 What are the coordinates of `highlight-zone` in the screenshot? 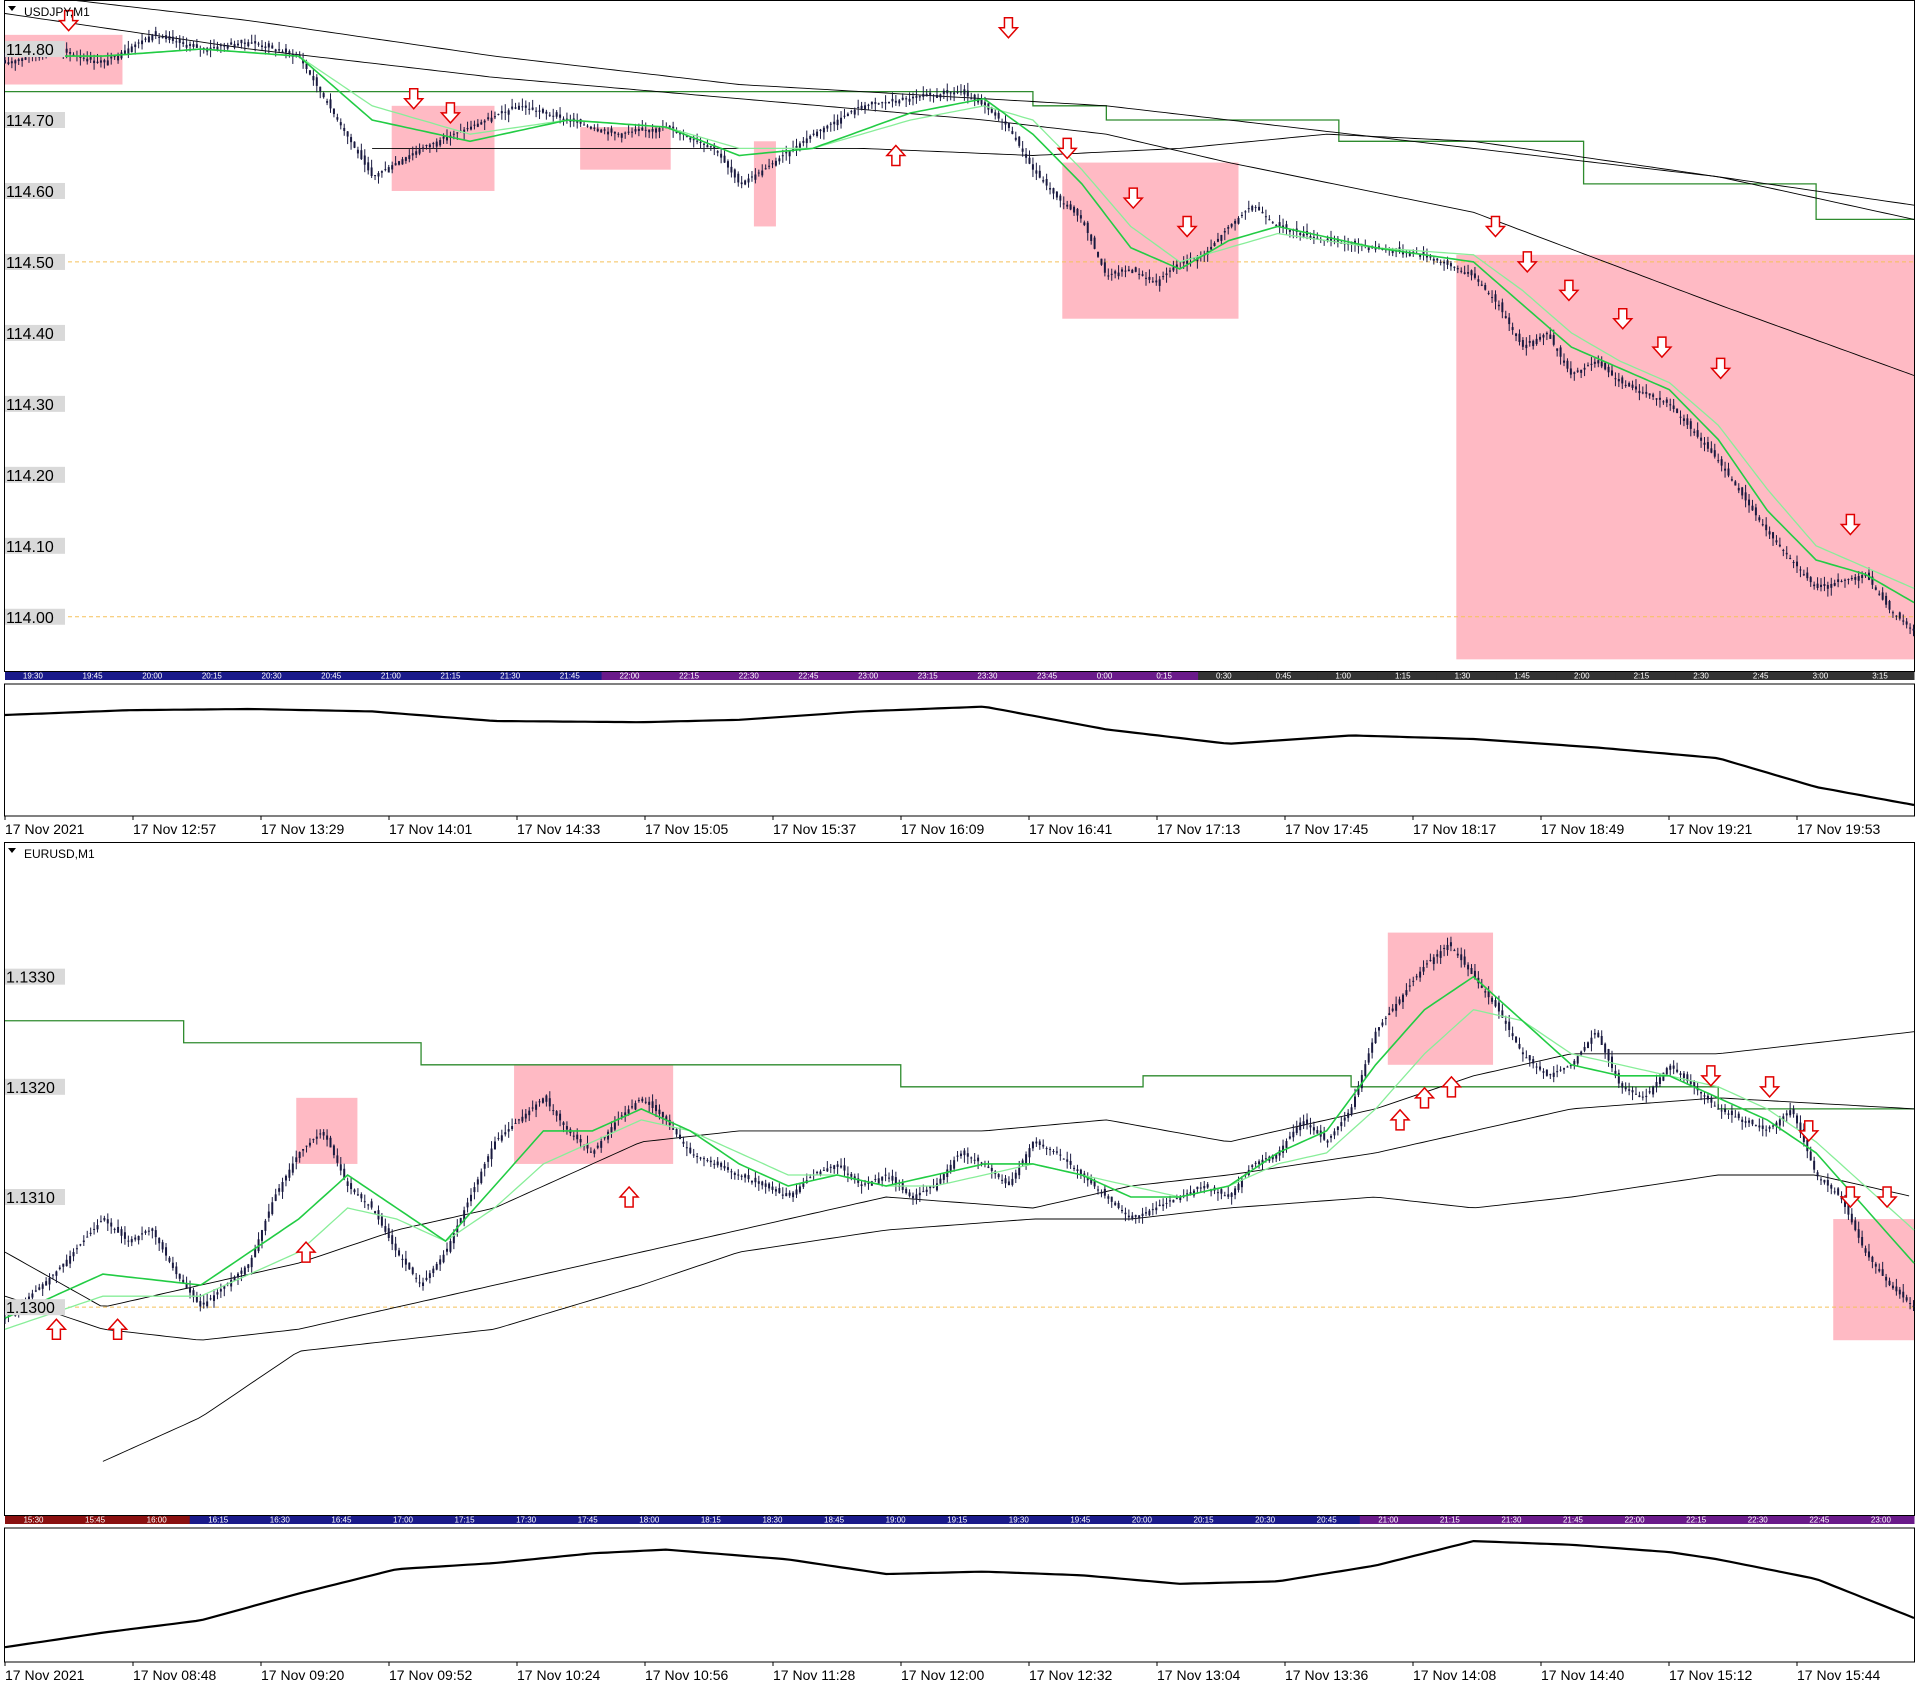 It's located at (764, 184).